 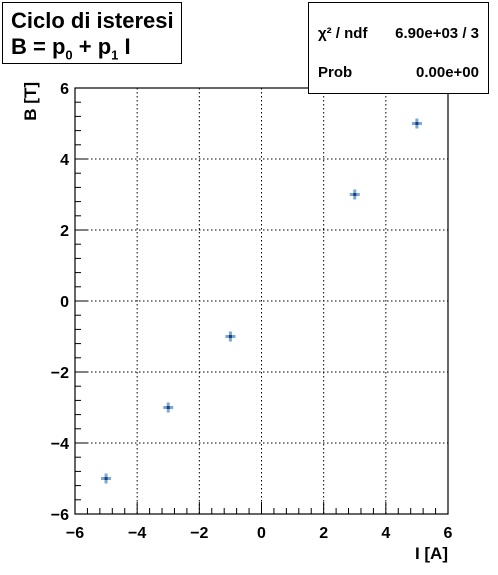 What do you see at coordinates (431, 553) in the screenshot?
I see `x-axis-label: I [A]` at bounding box center [431, 553].